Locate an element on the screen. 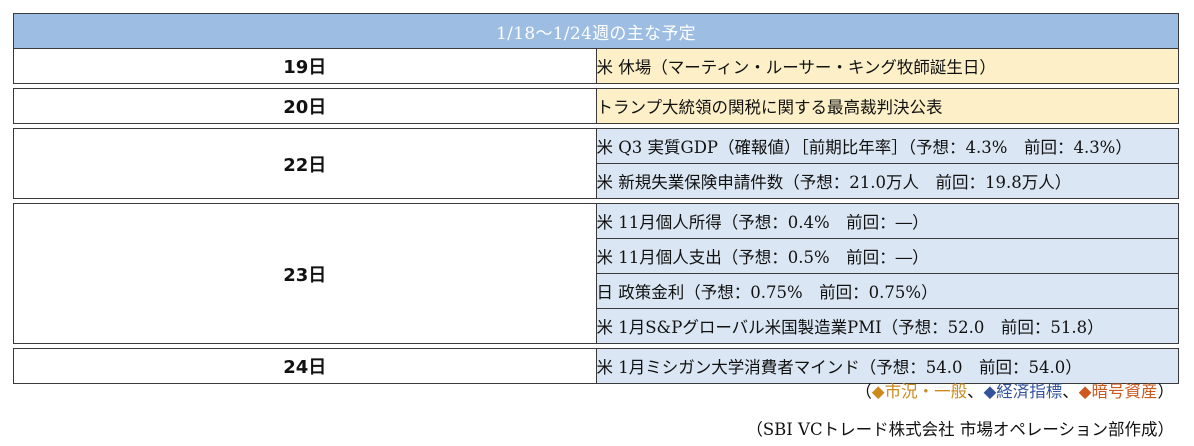 The width and height of the screenshot is (1194, 446). day-cell: 19日 is located at coordinates (305, 66).